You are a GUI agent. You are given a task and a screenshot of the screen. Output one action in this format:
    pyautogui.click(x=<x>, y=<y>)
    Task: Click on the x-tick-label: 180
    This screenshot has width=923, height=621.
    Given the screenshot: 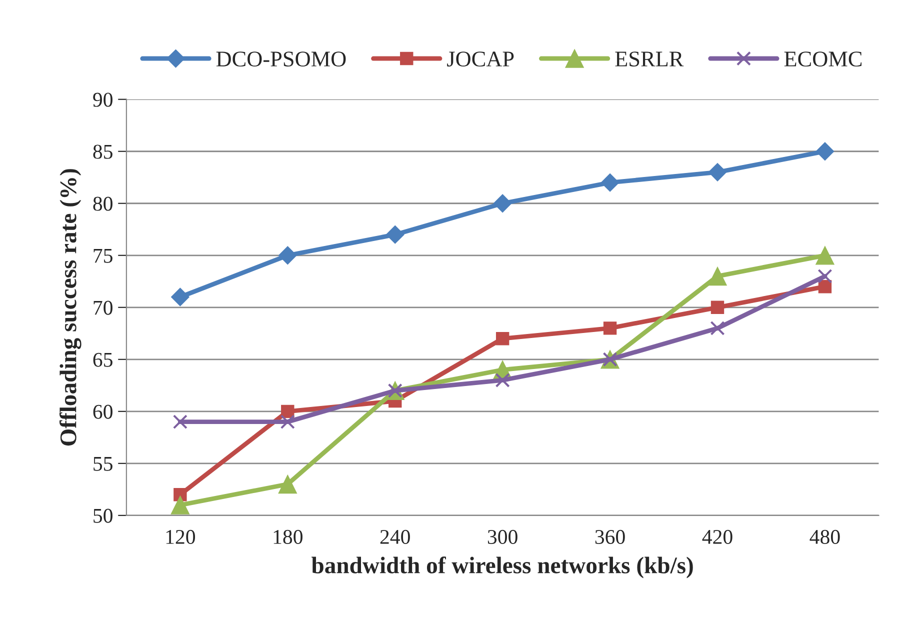 What is the action you would take?
    pyautogui.click(x=288, y=537)
    